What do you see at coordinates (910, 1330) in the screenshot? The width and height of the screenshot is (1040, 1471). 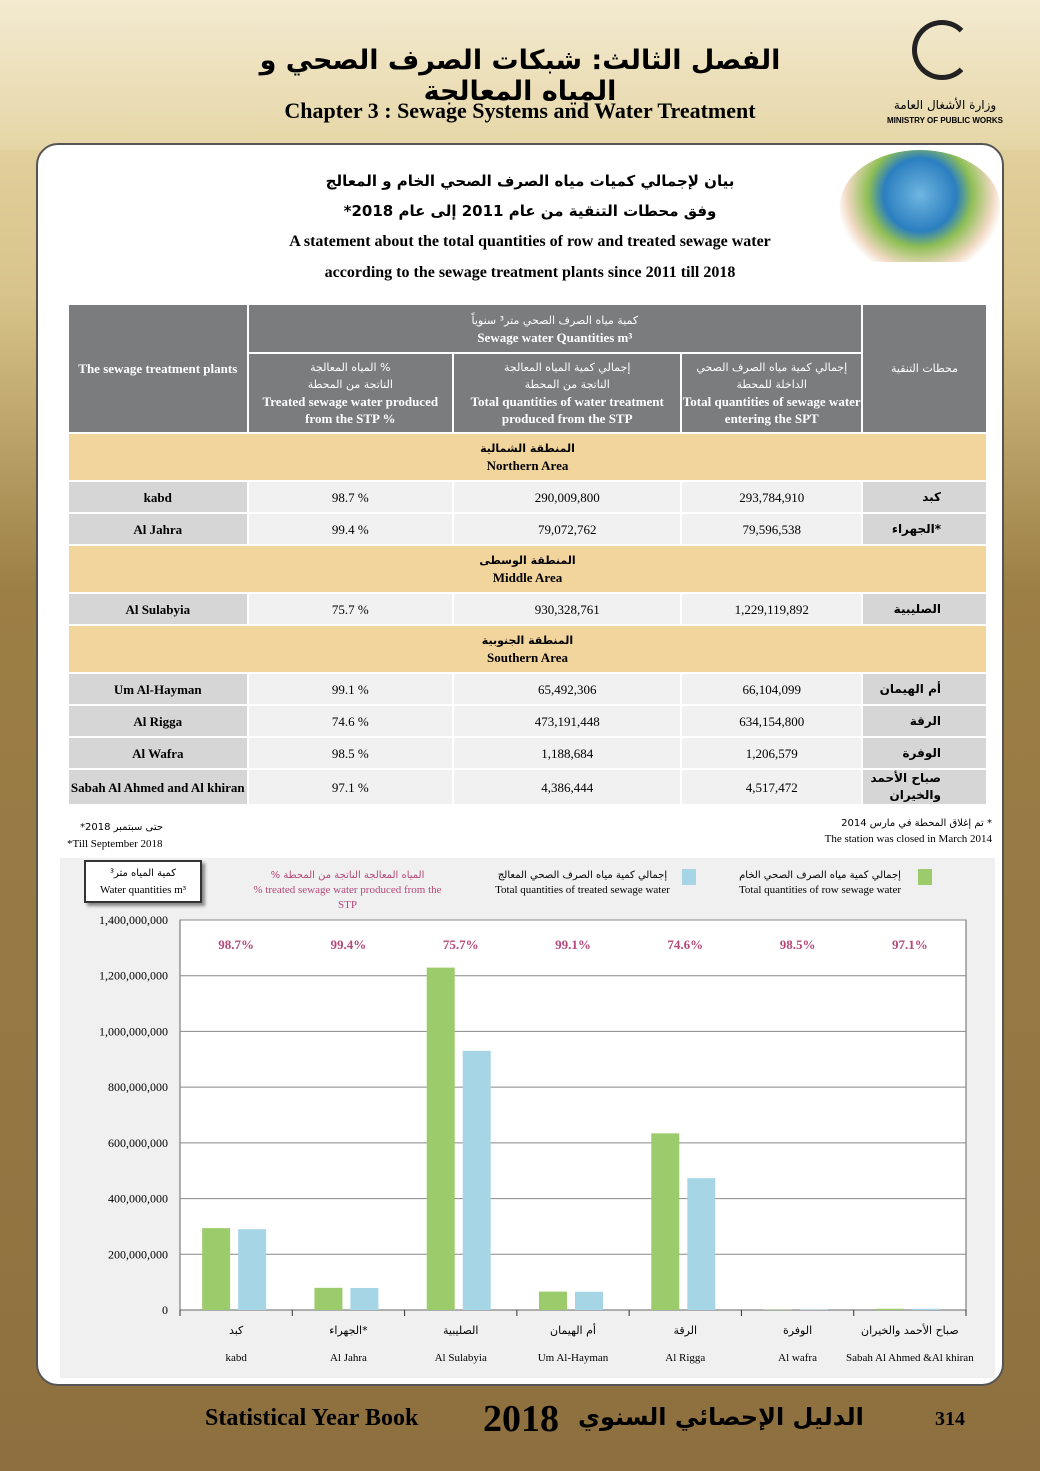 I see `x-label-ar: صباح الأحمد والخيران` at bounding box center [910, 1330].